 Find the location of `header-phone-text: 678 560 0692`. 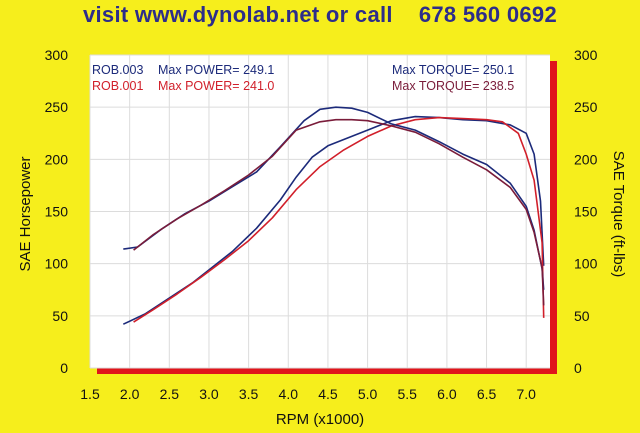

header-phone-text: 678 560 0692 is located at coordinates (488, 14).